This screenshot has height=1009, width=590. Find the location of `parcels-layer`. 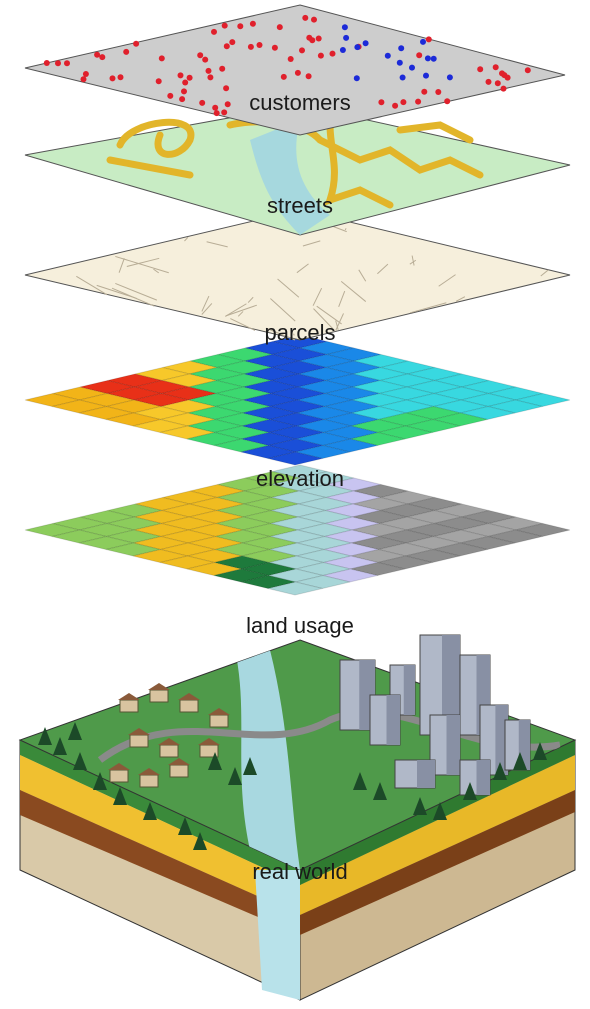

parcels-layer is located at coordinates (297, 275).